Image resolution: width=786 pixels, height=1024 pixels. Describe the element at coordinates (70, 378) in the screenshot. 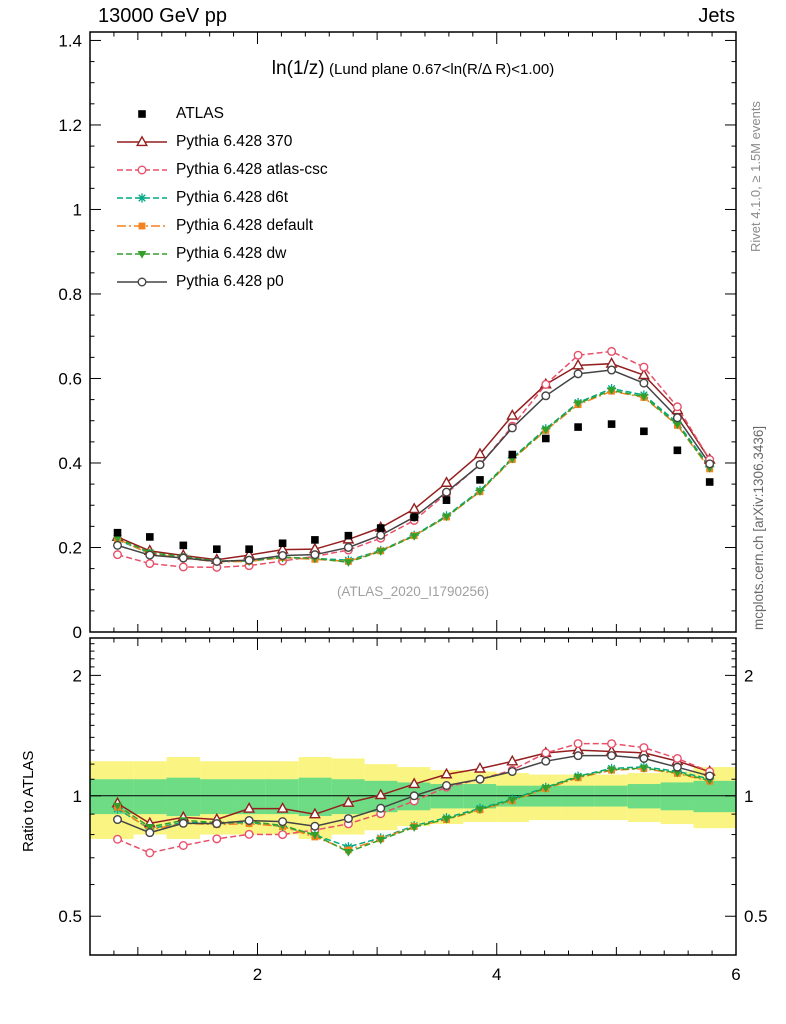

I see `svg-text: 0.6` at that location.